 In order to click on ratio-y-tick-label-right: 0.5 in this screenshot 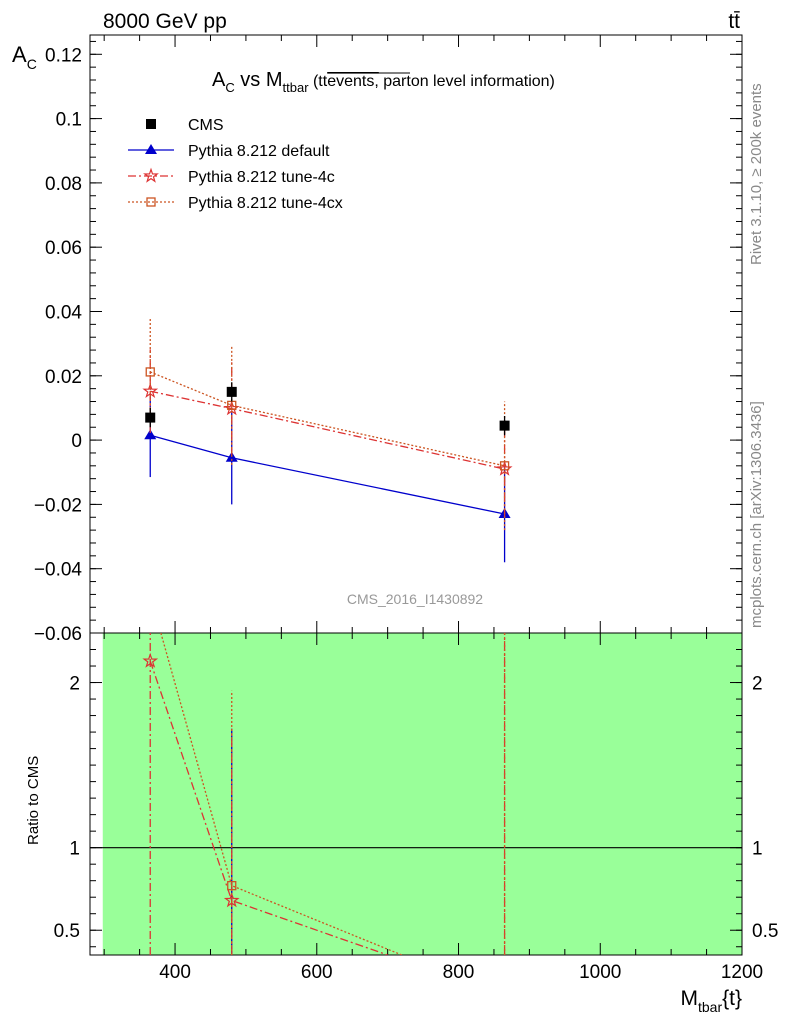, I will do `click(765, 931)`.